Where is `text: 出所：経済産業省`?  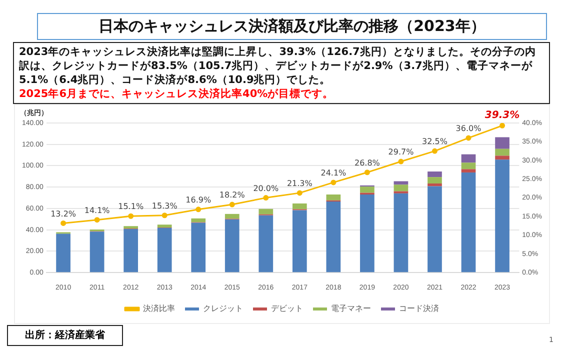
text: 出所：経済産業省 is located at coordinates (65, 335).